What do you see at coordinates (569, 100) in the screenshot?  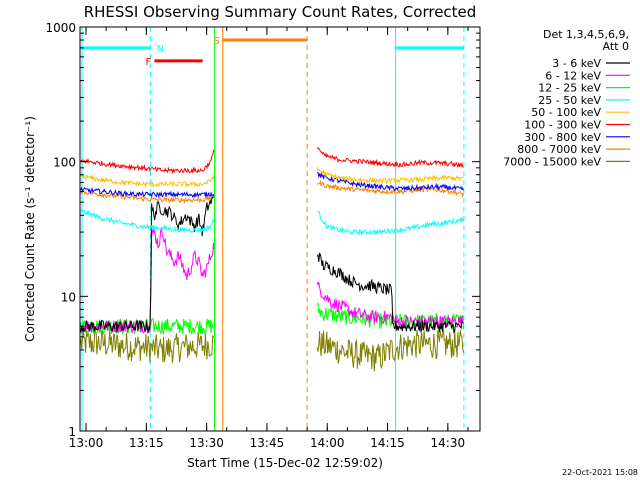 I see `legend-label: 25 - 50 keV` at bounding box center [569, 100].